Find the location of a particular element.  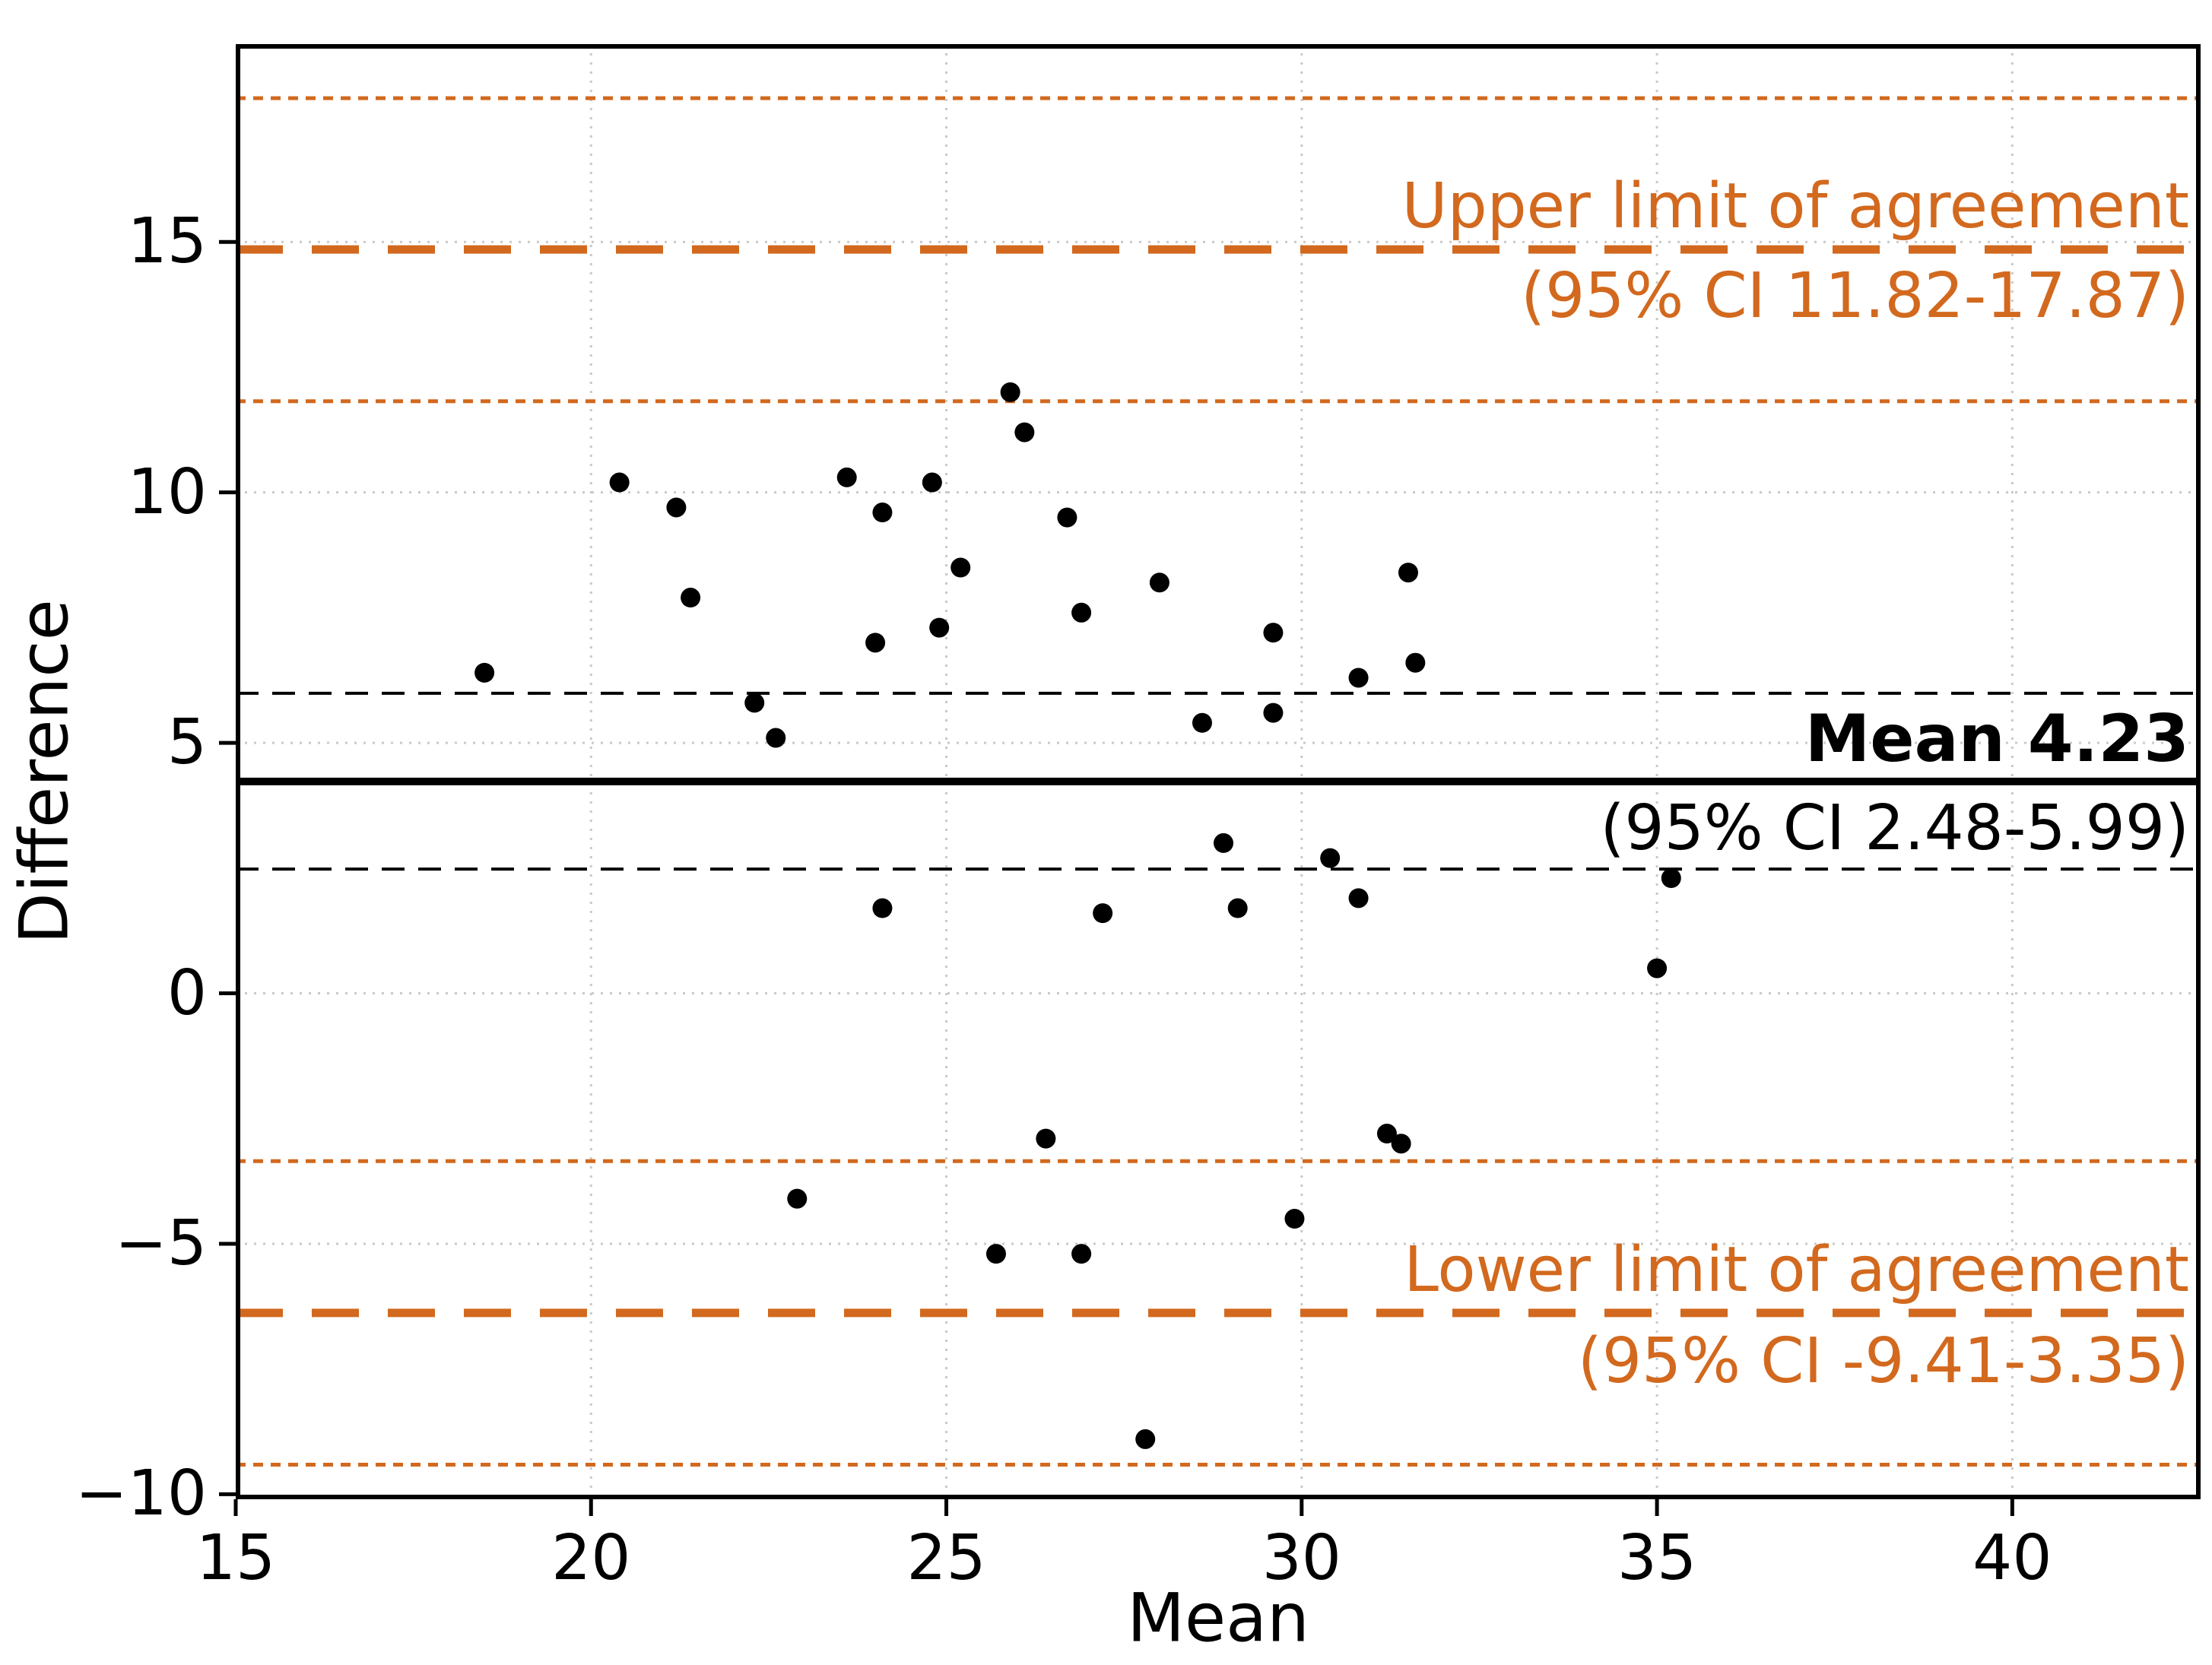

x-tick-label-35: 35 is located at coordinates (1657, 1558).